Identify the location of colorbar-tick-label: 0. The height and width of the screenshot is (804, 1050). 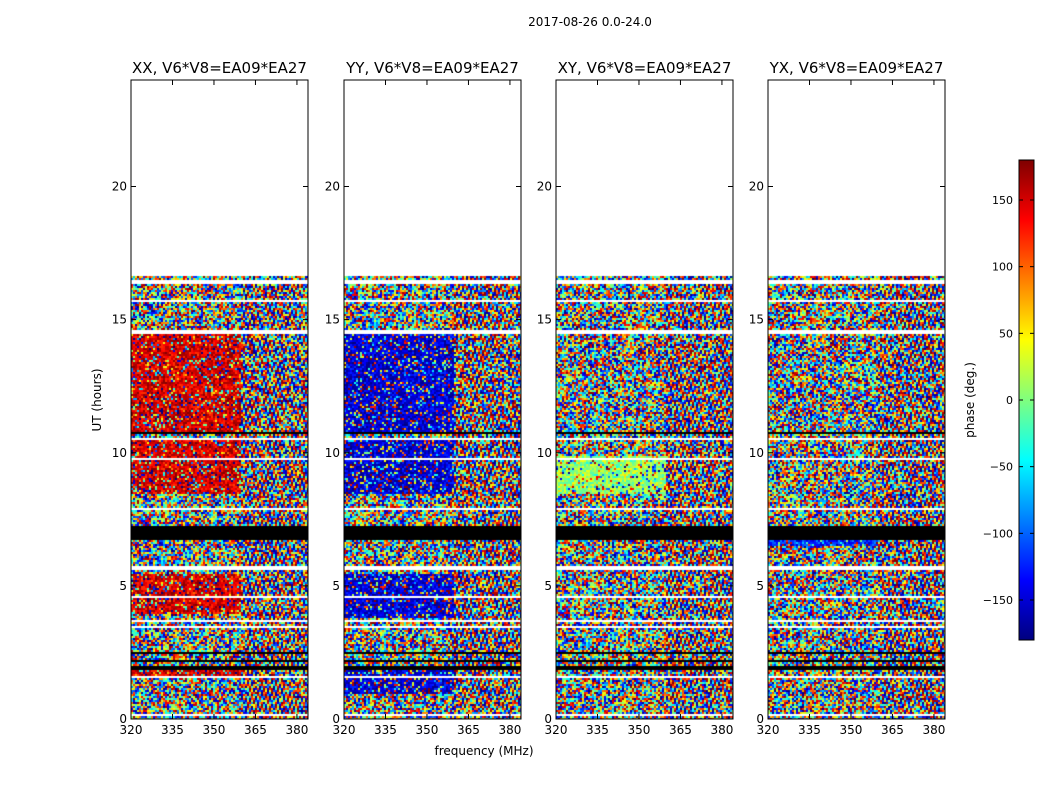
(1009, 400).